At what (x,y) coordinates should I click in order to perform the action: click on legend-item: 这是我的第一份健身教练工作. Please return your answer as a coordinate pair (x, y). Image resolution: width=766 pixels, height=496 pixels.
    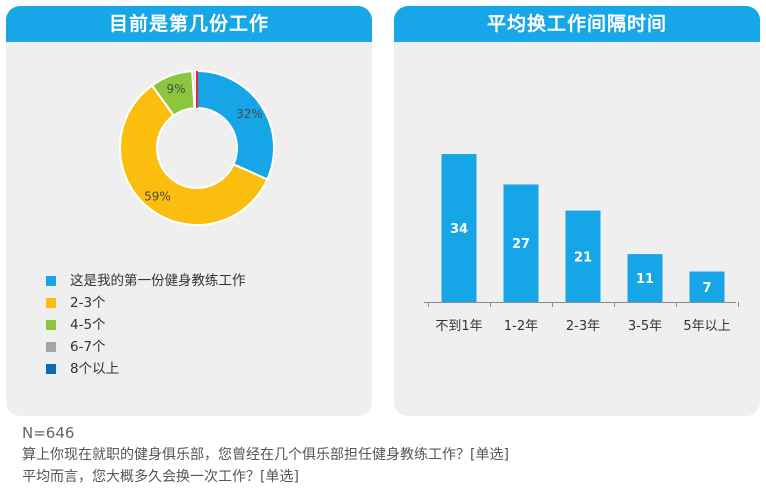
    Looking at the image, I should click on (146, 281).